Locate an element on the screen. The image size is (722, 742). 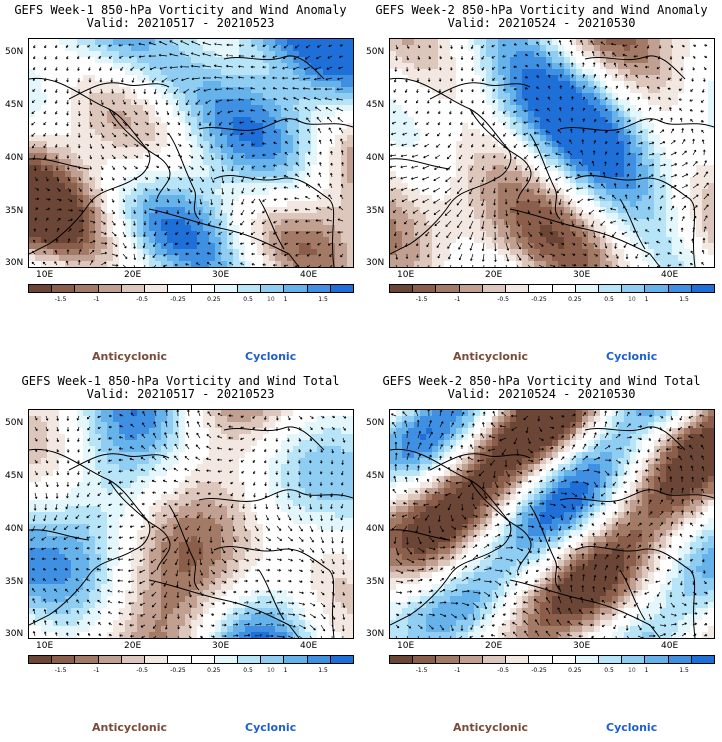
panel-valid-dates: Valid: 20210517 - 20210523 is located at coordinates (180, 394).